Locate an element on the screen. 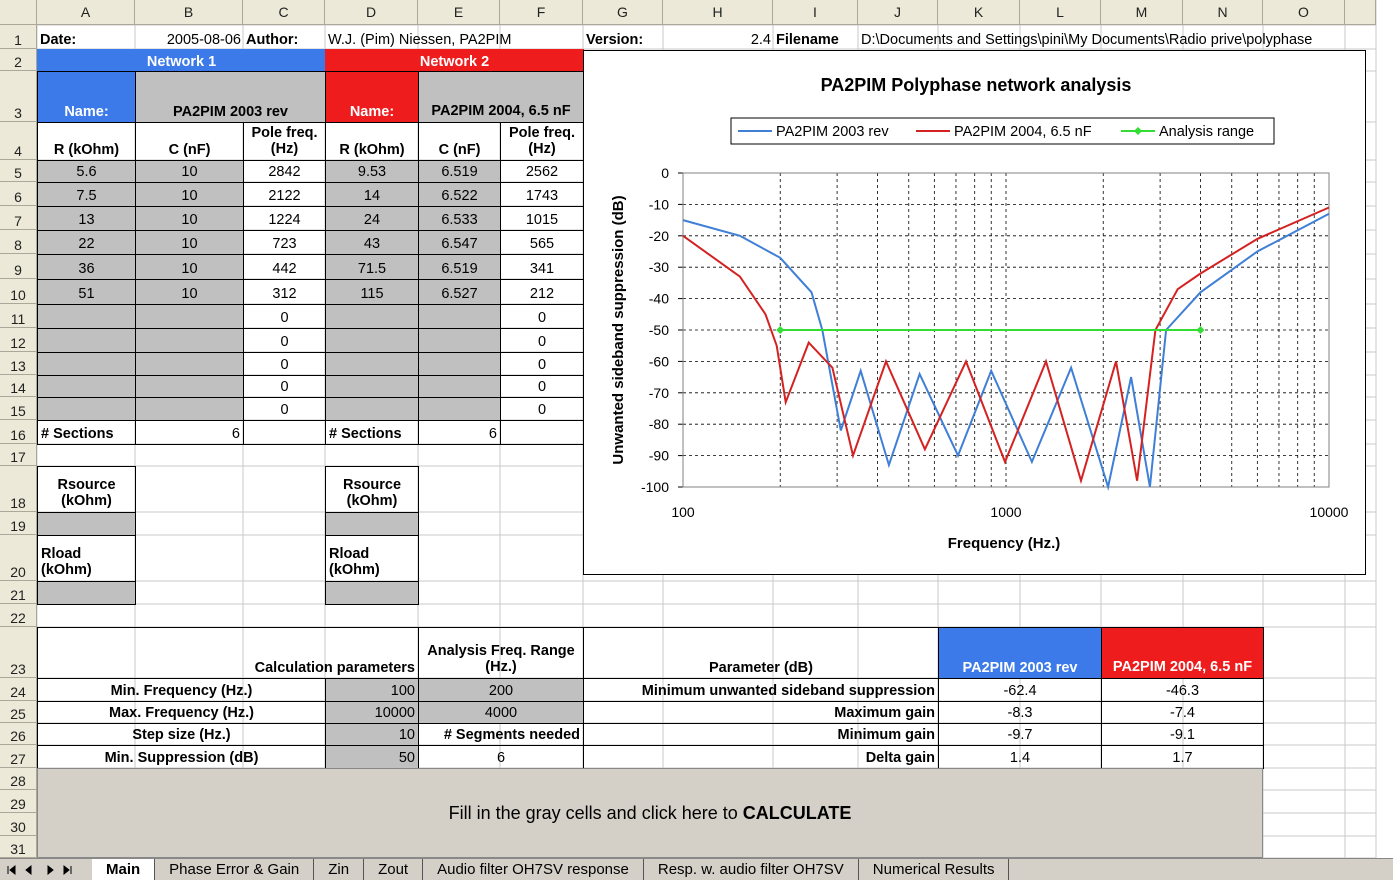 The height and width of the screenshot is (880, 1393). cell-text: 100 is located at coordinates (402, 691).